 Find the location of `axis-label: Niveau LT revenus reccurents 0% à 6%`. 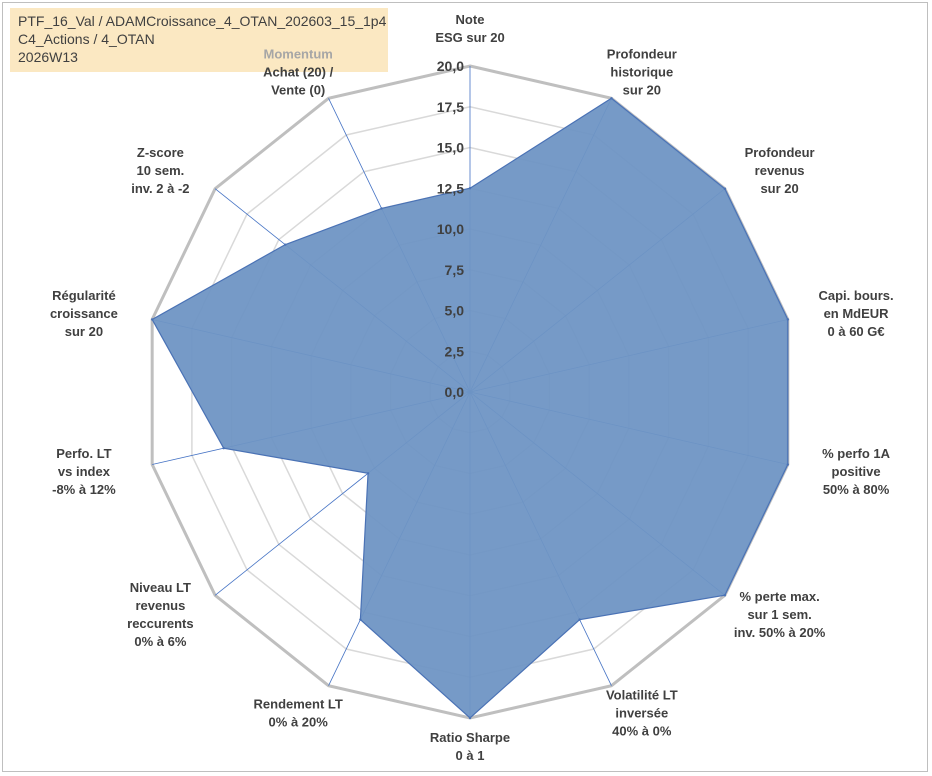

axis-label: Niveau LT revenus reccurents 0% à 6% is located at coordinates (160, 614).